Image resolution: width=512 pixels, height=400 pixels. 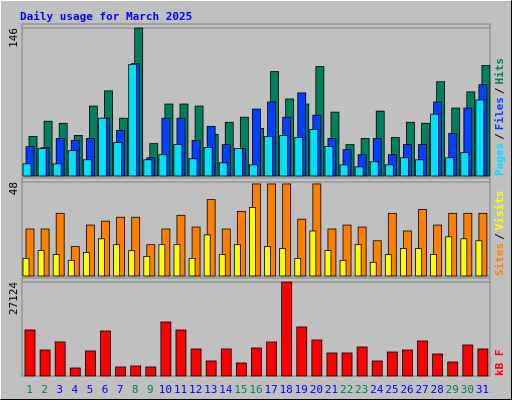 I want to click on legend: Pages / Files / Hits, so click(x=499, y=117).